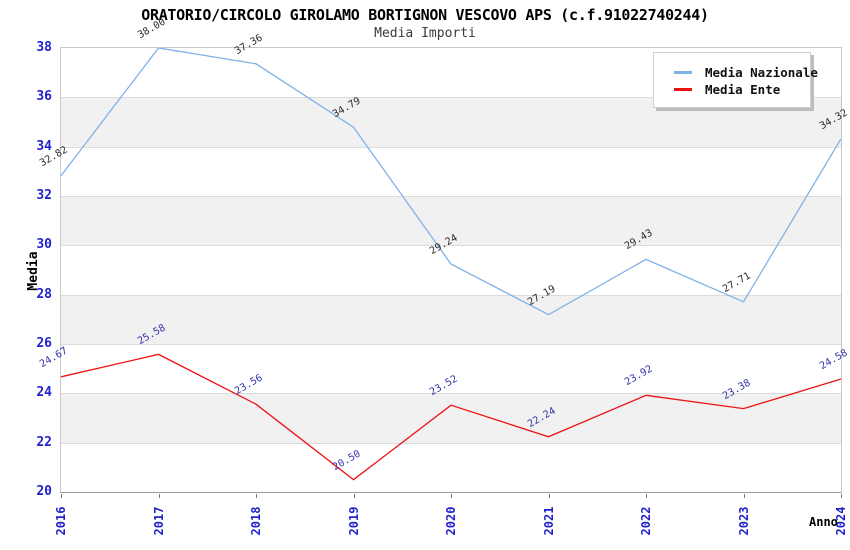  Describe the element at coordinates (683, 89) in the screenshot. I see `legend-marker-media-ente-icon` at that location.